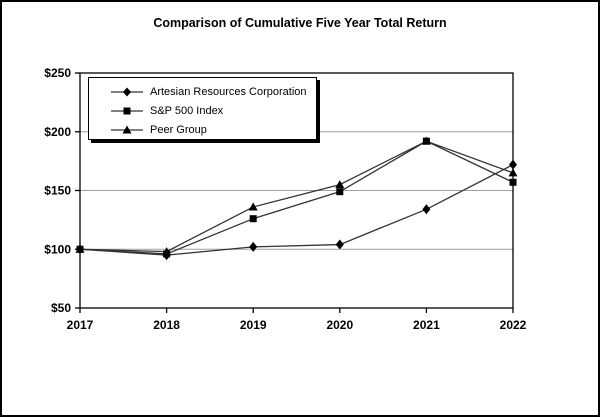 This screenshot has width=600, height=417. What do you see at coordinates (253, 325) in the screenshot?
I see `x-tick-label: 2019` at bounding box center [253, 325].